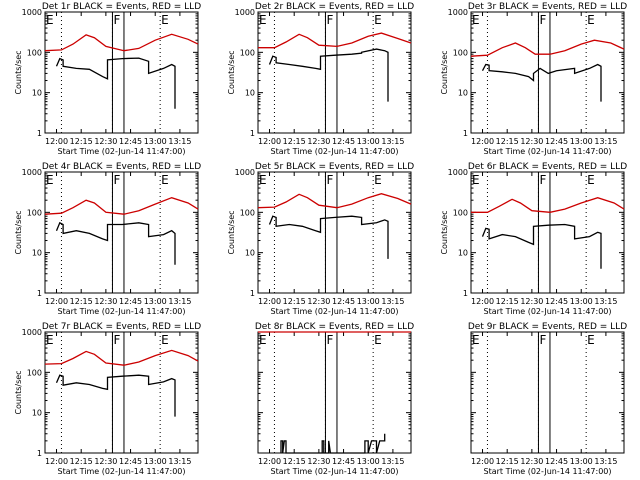  What do you see at coordinates (121, 7) in the screenshot?
I see `panel-title: Det 1r BLACK = Events, RED = LLD` at bounding box center [121, 7].